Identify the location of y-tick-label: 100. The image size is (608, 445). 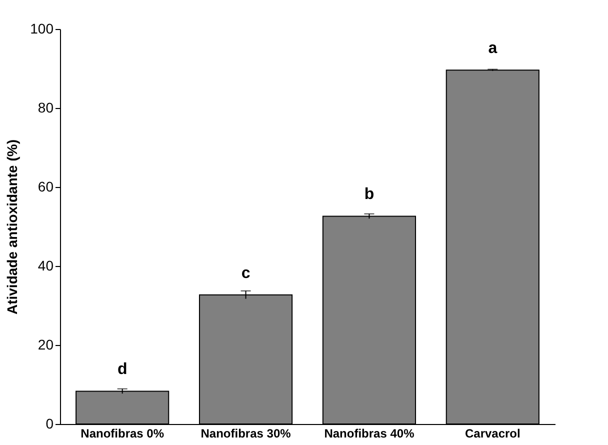
(42, 28).